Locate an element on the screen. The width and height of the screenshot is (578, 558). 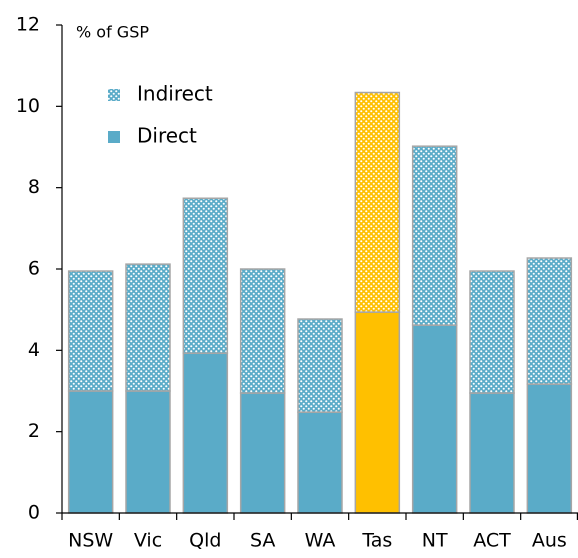
x-tick-label: SA is located at coordinates (262, 541).